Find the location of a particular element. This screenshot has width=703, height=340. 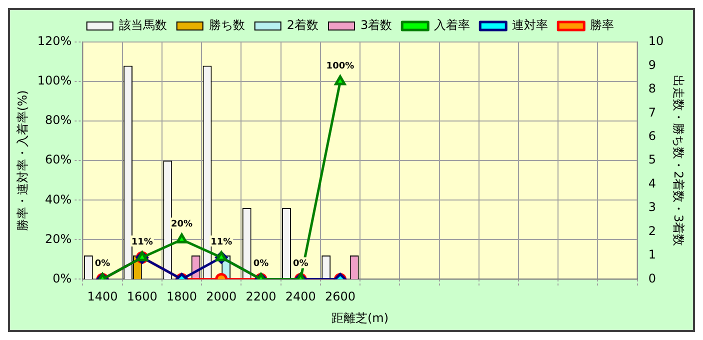

x-tick-label: 1600 is located at coordinates (142, 297).